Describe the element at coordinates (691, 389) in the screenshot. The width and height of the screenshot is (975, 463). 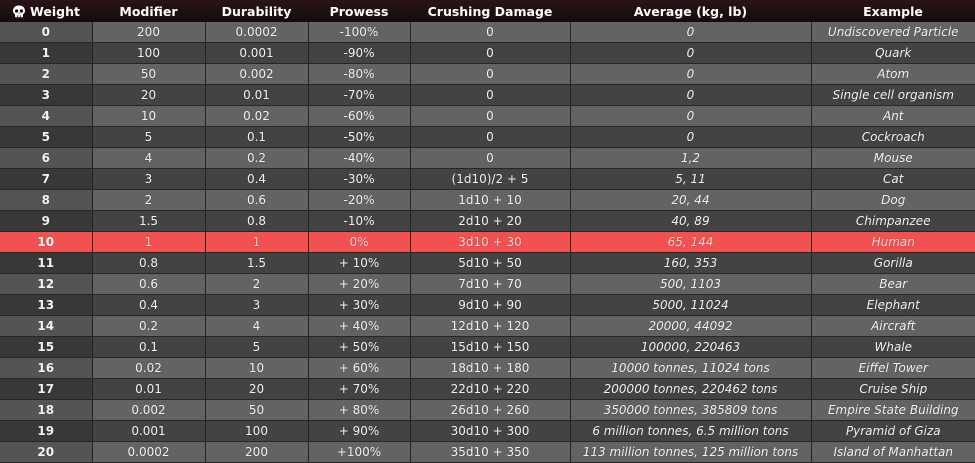
I see `cell-average: 200000 tonnes, 220462 tons` at that location.